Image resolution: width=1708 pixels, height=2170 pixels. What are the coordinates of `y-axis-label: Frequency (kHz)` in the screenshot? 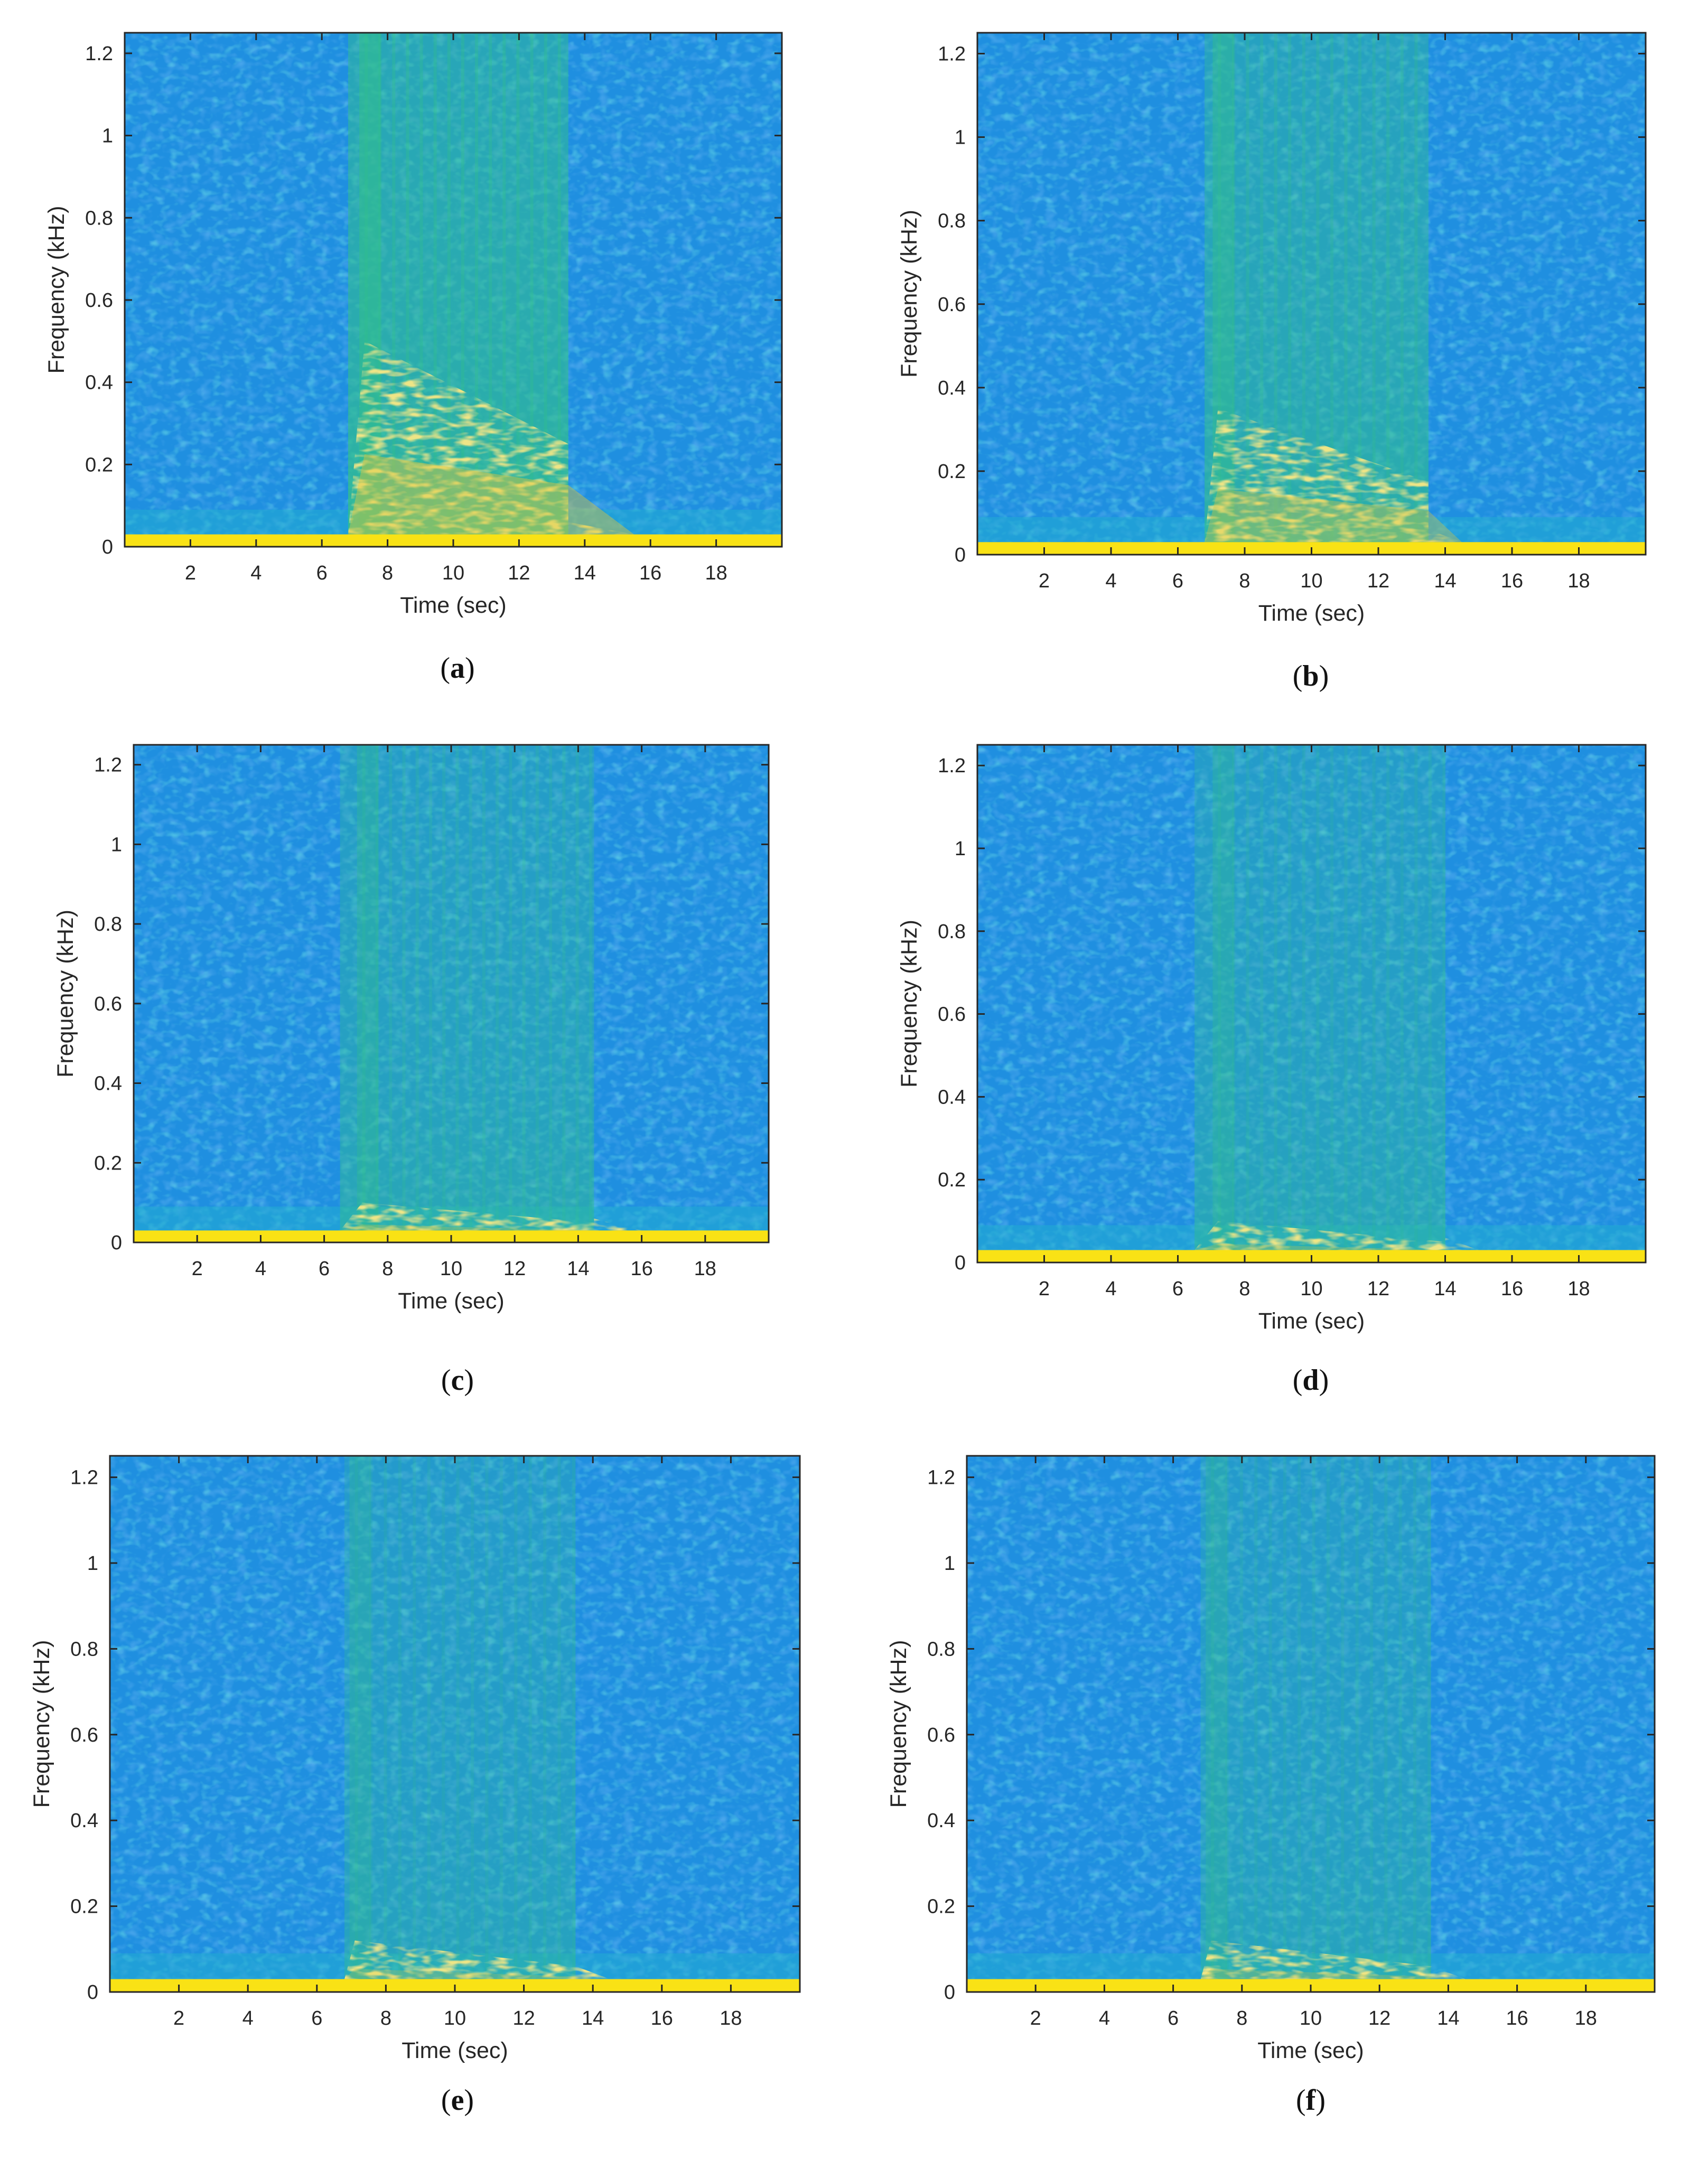 It's located at (65, 994).